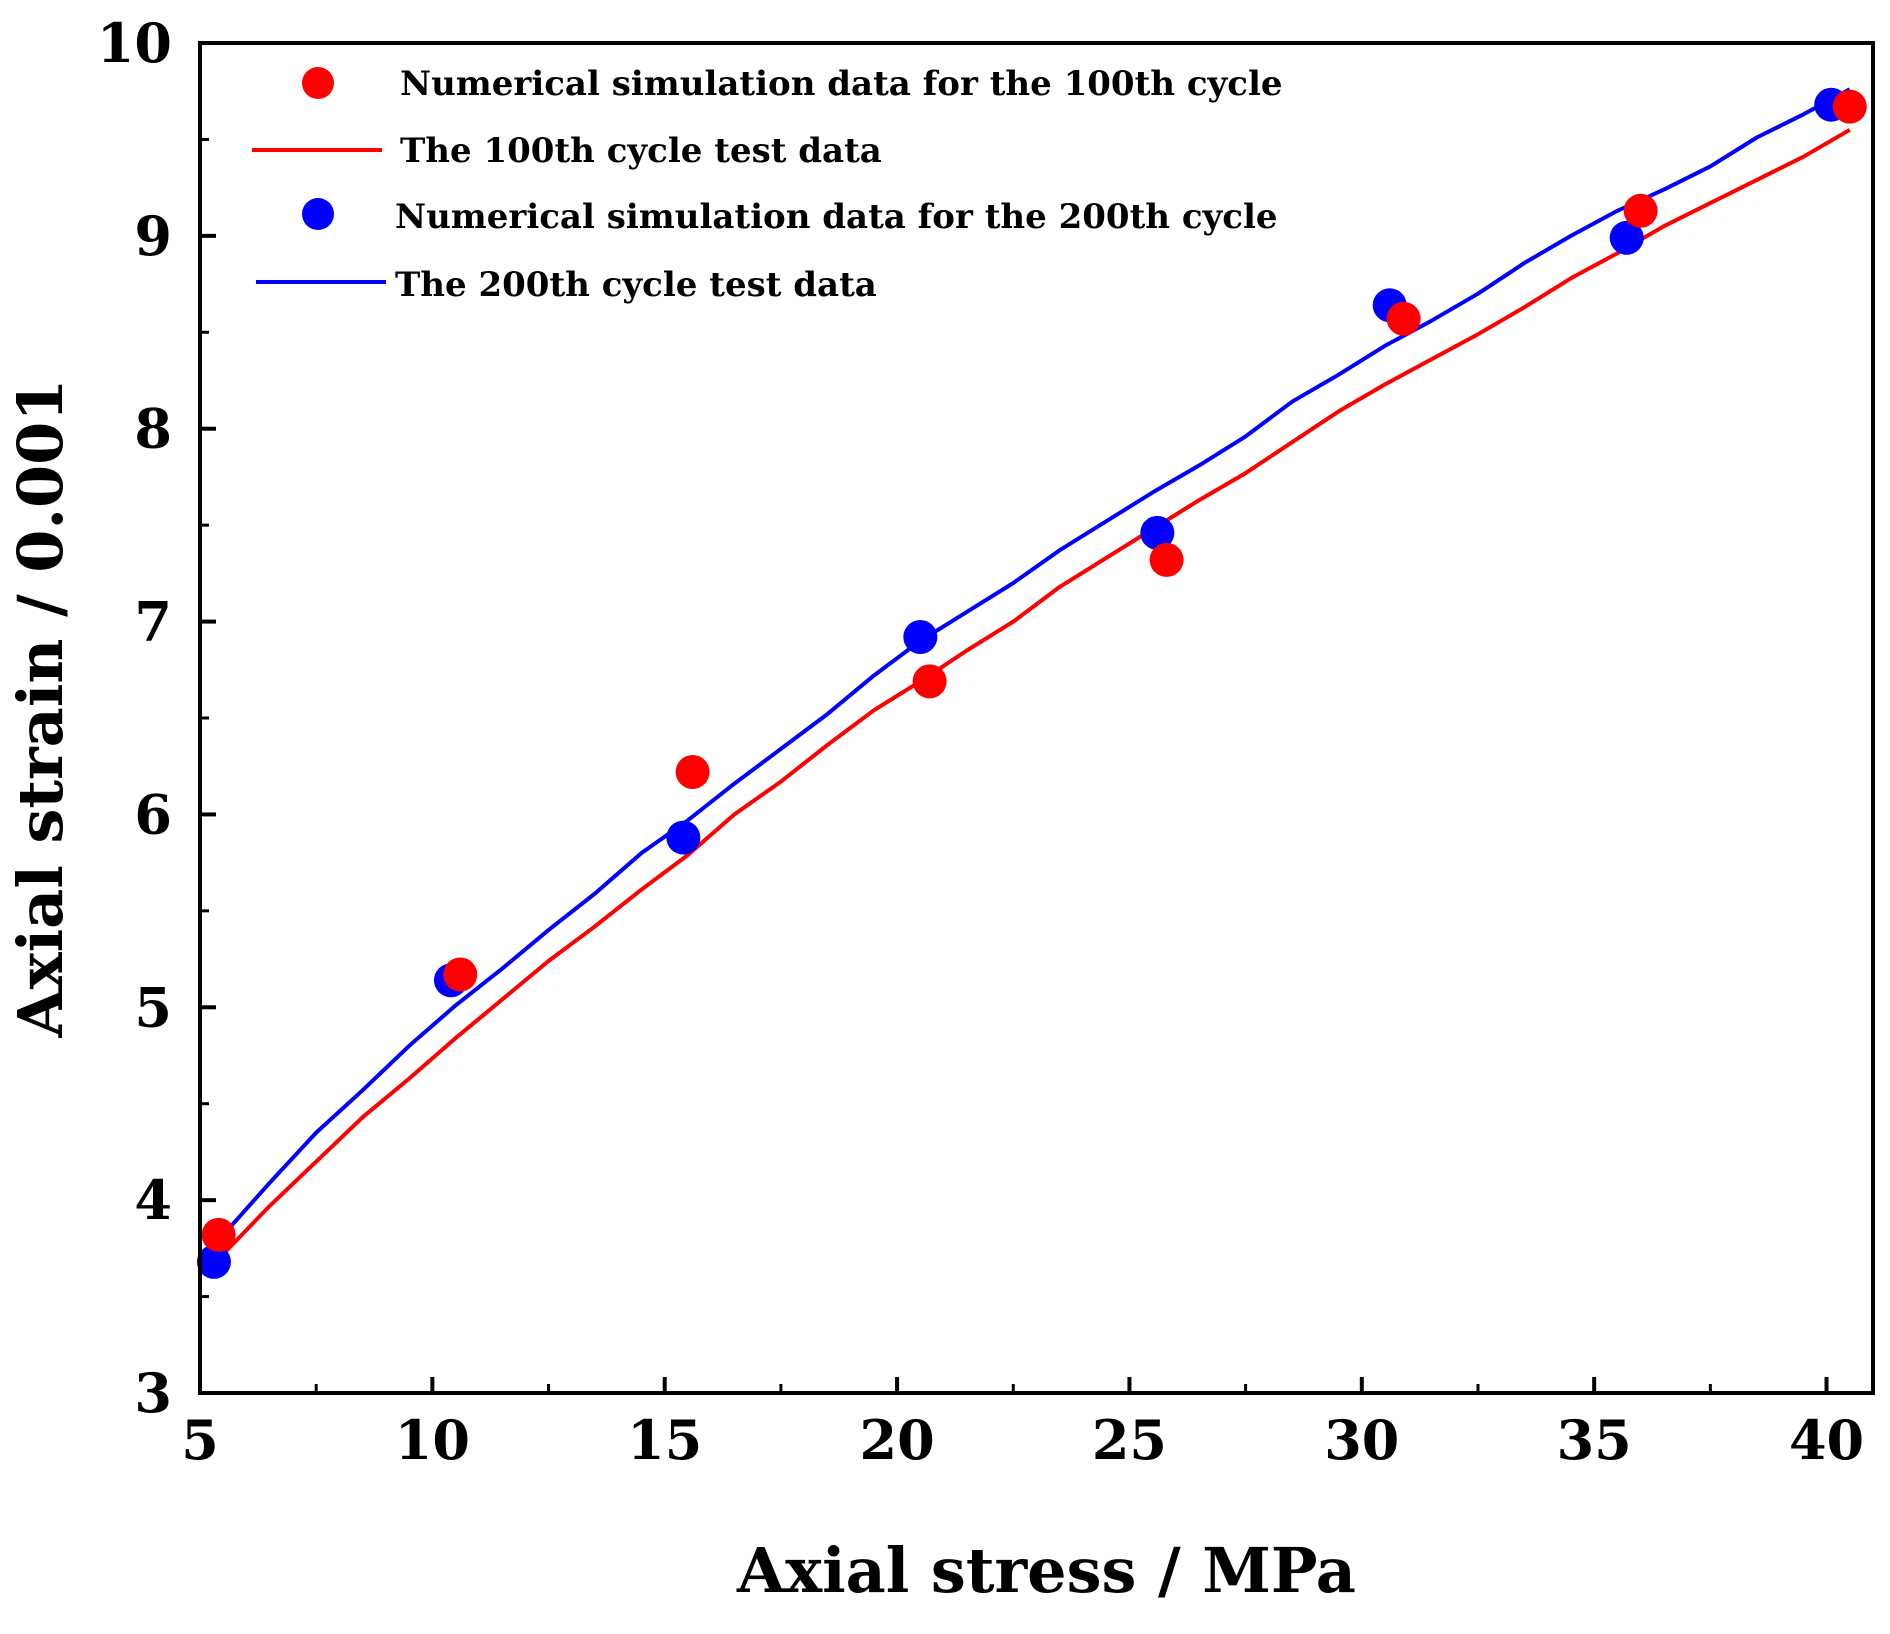 This screenshot has height=1634, width=1890. What do you see at coordinates (153, 429) in the screenshot?
I see `y-tick-label-8: 8` at bounding box center [153, 429].